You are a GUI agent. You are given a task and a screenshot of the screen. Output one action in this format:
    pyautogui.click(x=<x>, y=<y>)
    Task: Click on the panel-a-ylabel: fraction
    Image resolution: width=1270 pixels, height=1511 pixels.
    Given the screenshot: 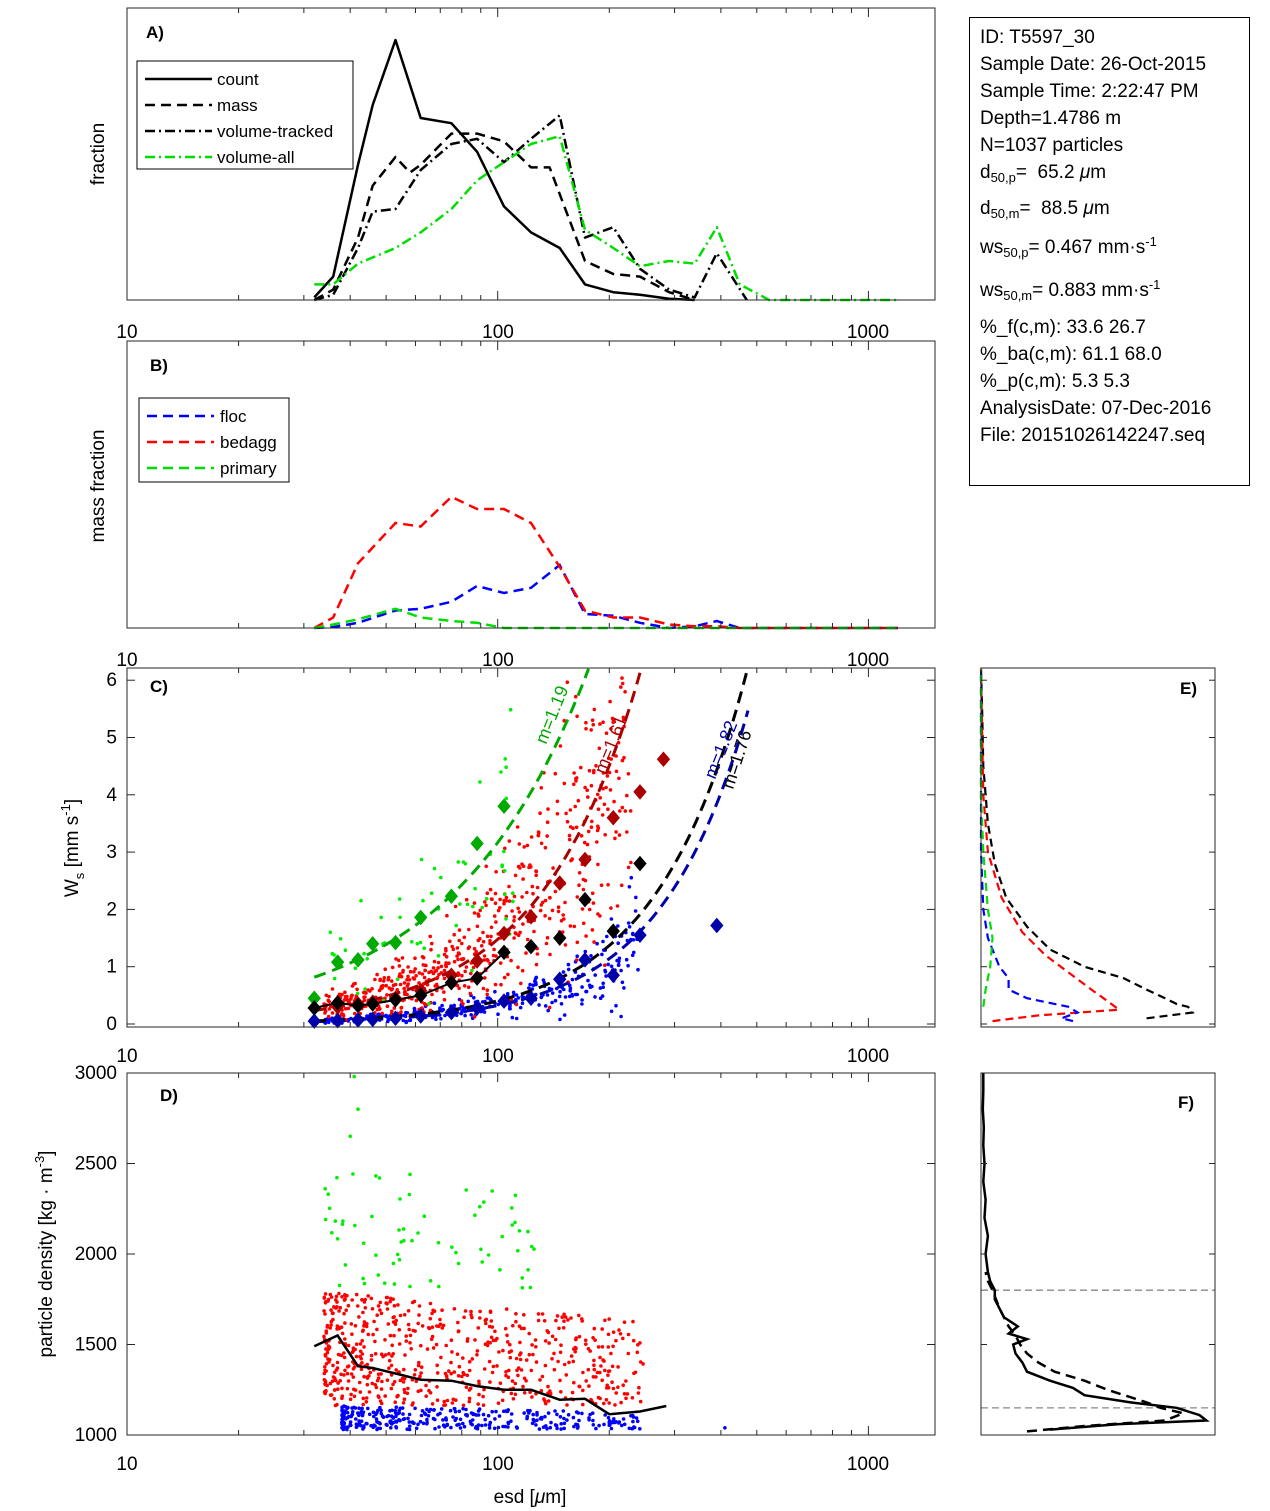 What is the action you would take?
    pyautogui.click(x=98, y=154)
    